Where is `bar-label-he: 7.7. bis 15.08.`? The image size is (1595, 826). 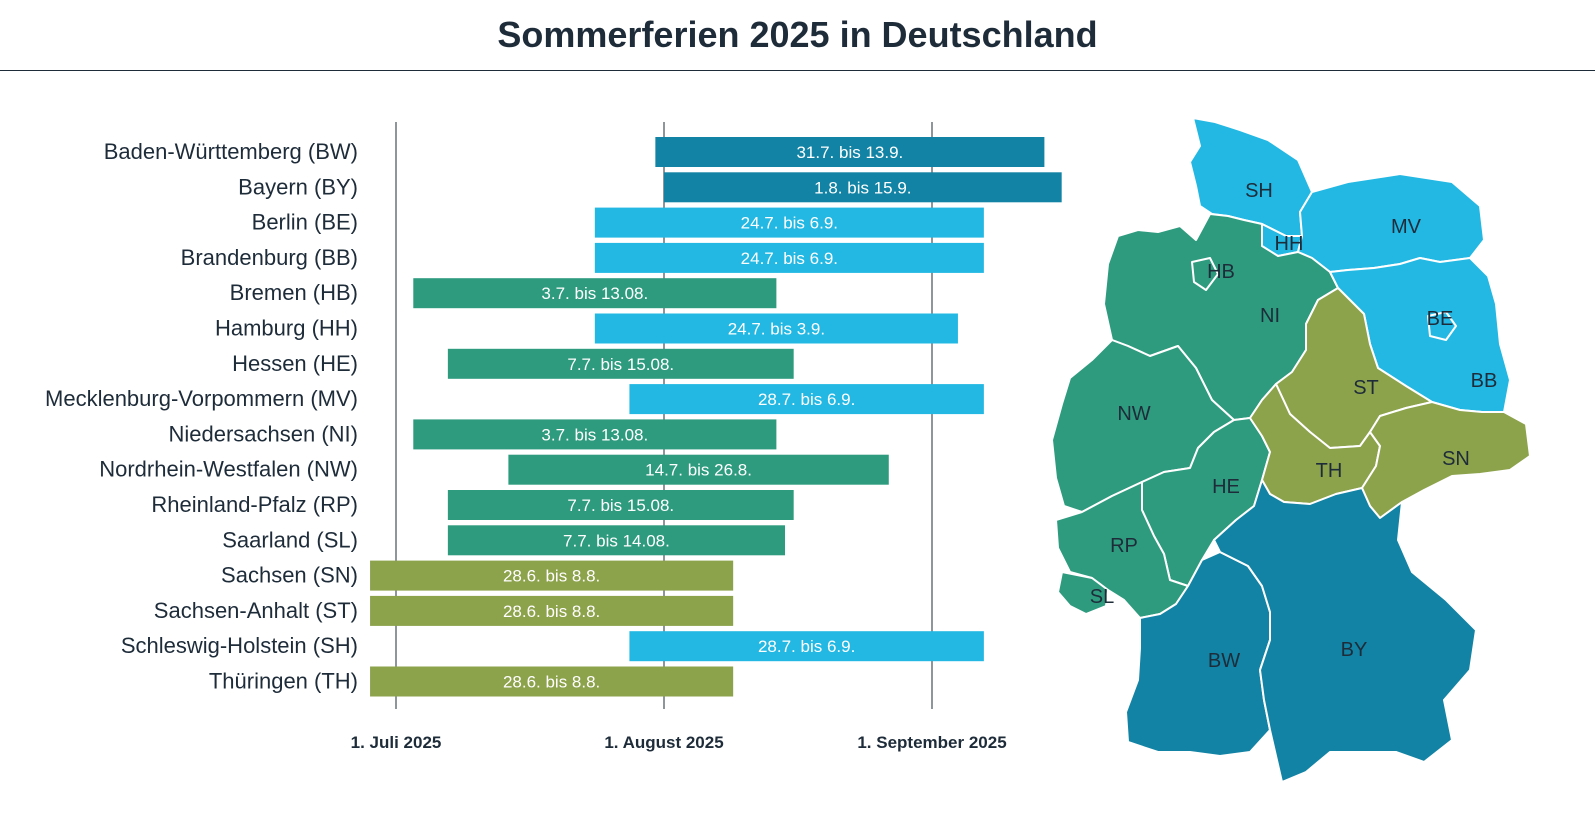
bar-label-he: 7.7. bis 15.08. is located at coordinates (620, 364).